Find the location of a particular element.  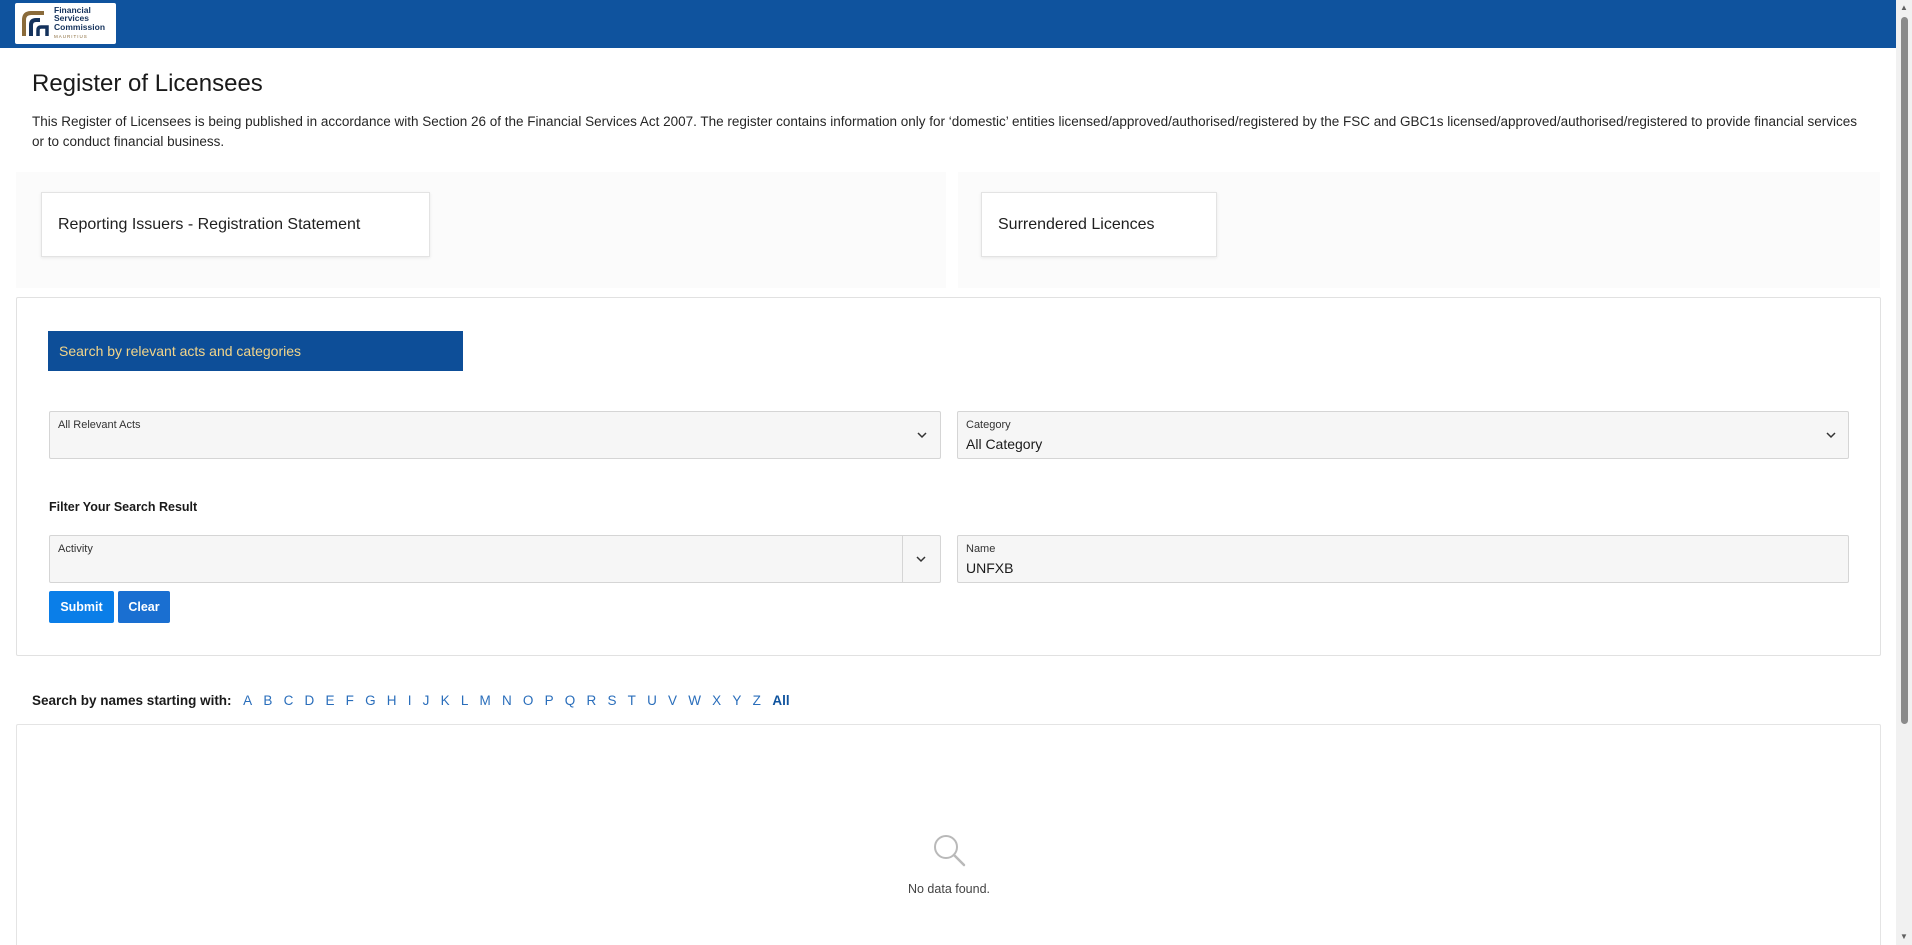

filter-title: Filter Your Search Result is located at coordinates (123, 507).